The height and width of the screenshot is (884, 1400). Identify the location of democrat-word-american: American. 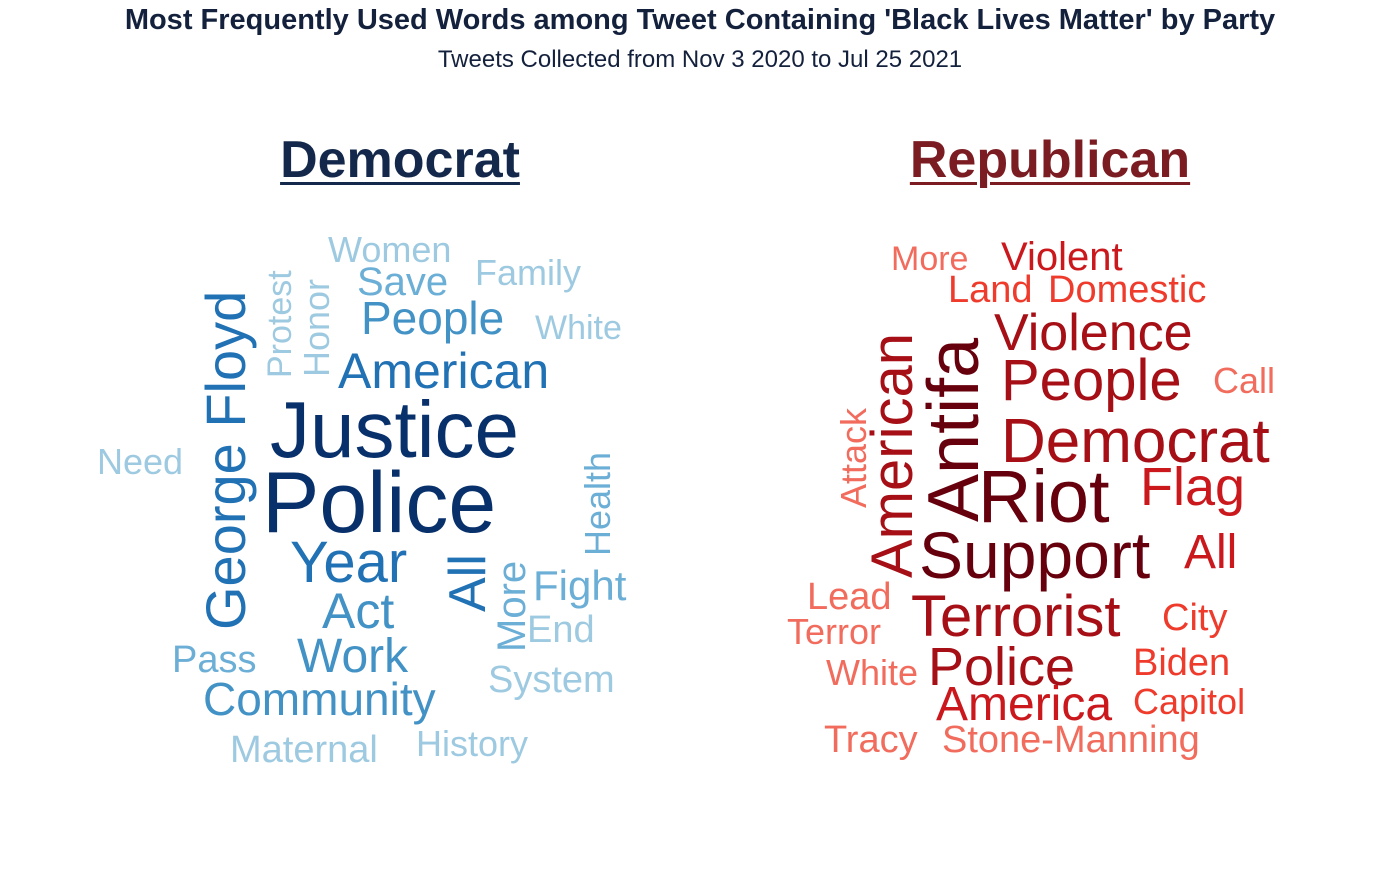
(443, 371).